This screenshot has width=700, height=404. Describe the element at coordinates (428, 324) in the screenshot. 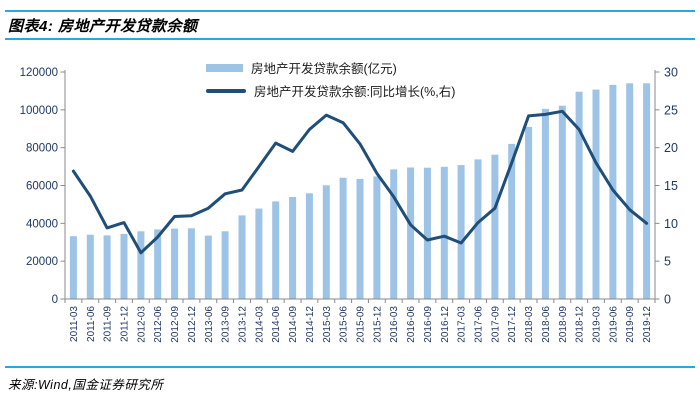

I see `x-axis-label: 2016-09` at that location.